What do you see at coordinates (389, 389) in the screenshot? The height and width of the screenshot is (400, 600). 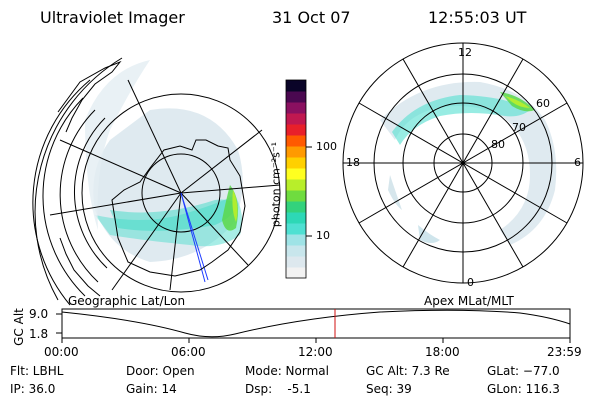 I see `info-seq: Seq: 39` at bounding box center [389, 389].